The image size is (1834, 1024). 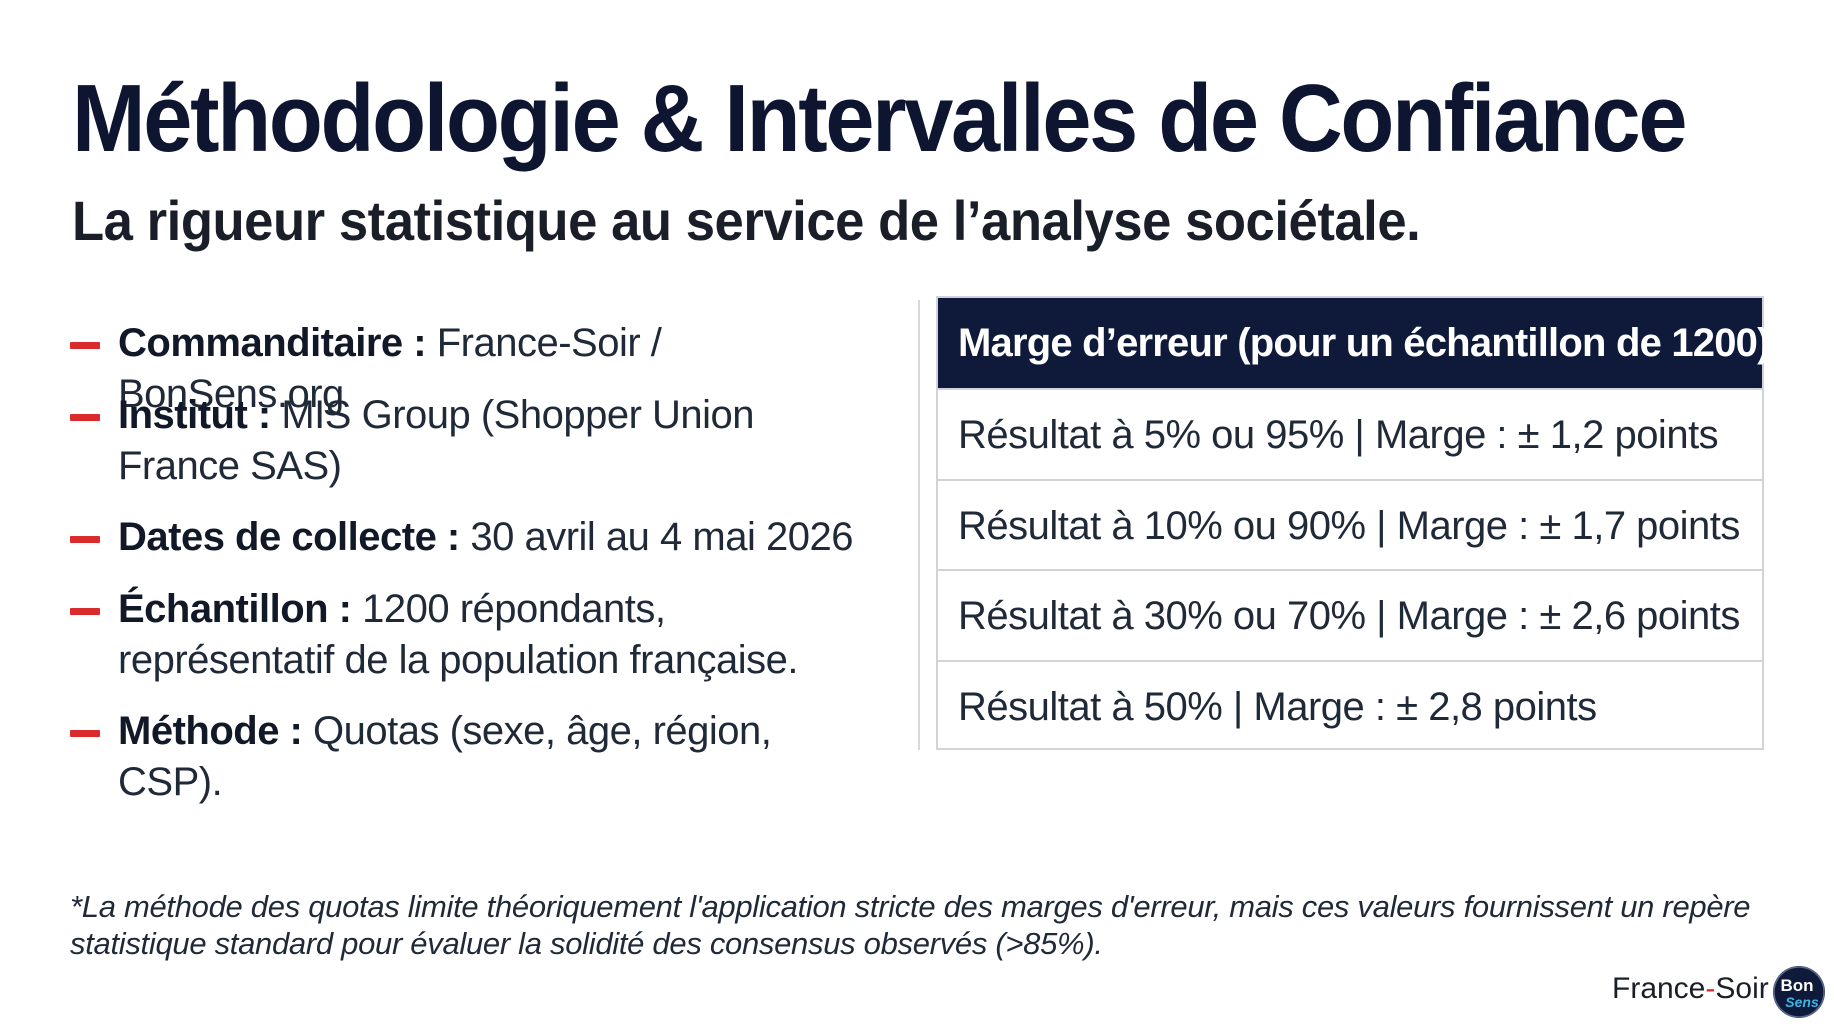 I want to click on brand-name-part1: France, so click(x=1659, y=988).